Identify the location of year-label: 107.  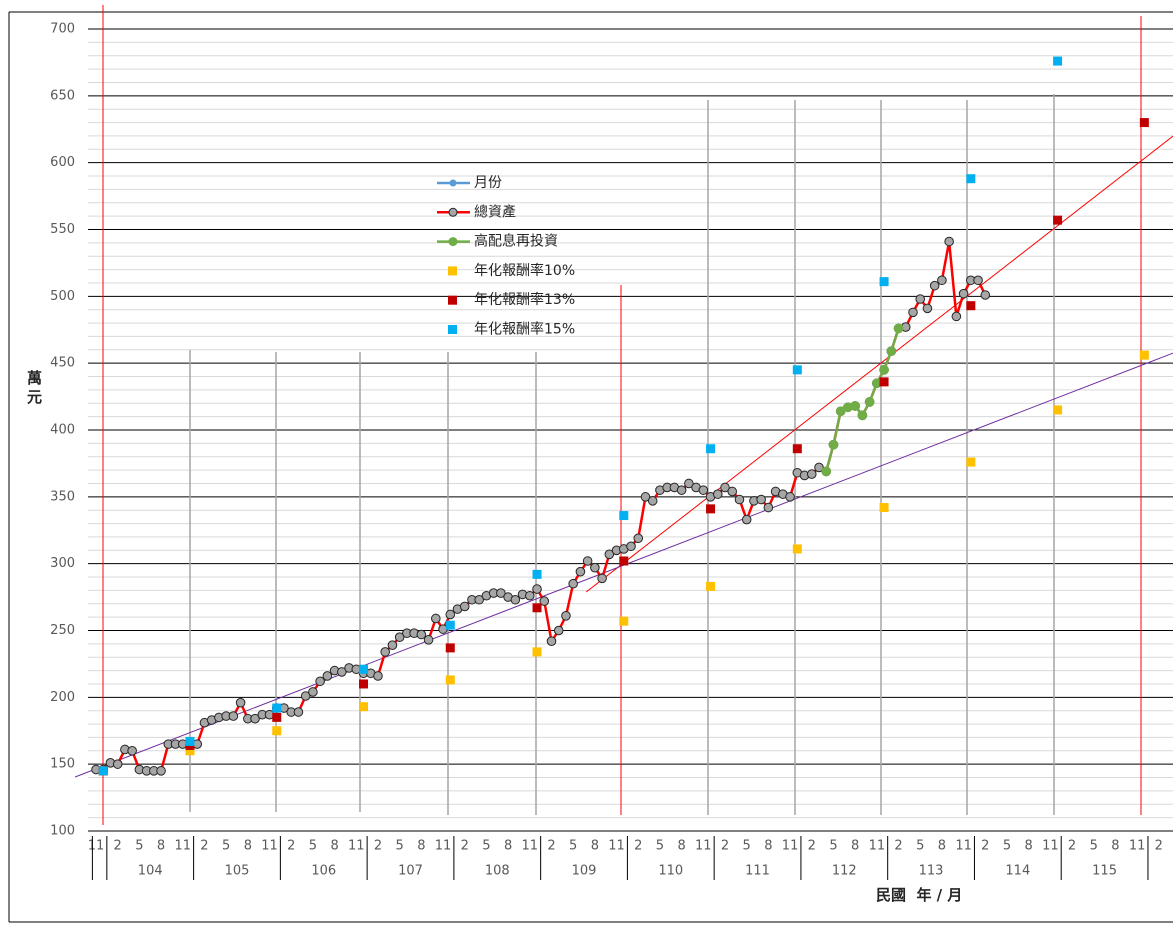
(410, 871).